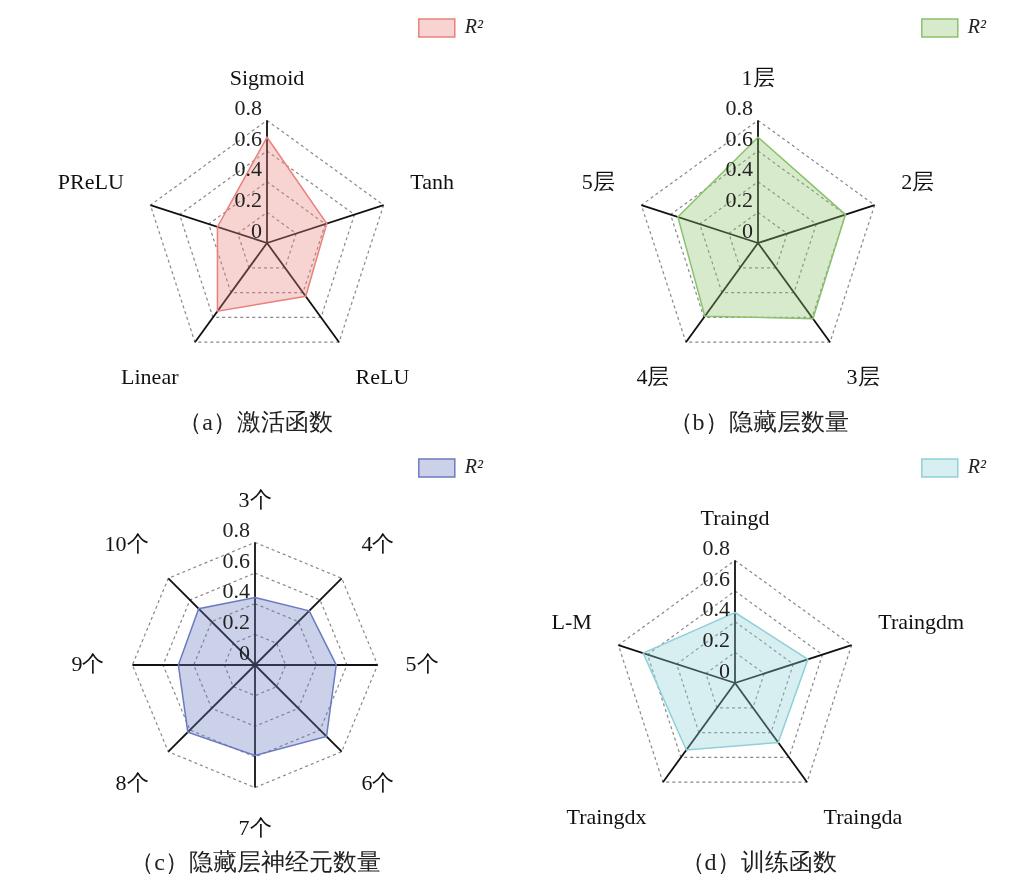  Describe the element at coordinates (735, 517) in the screenshot. I see `spoke-label: Traingd` at that location.